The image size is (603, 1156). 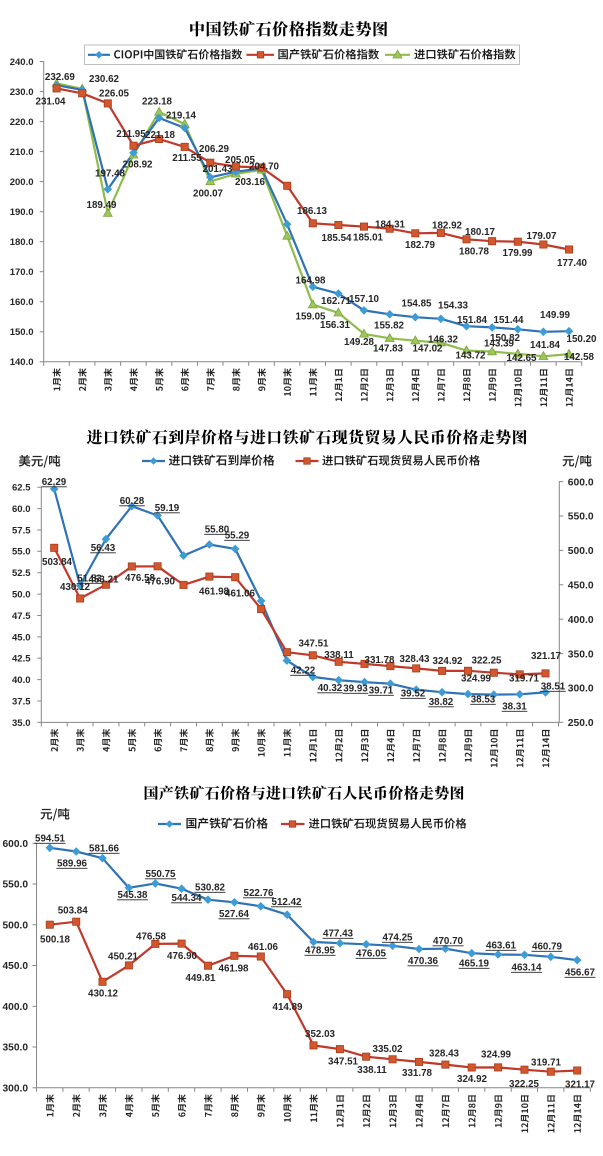 I want to click on svg-text: 157.10, so click(x=364, y=299).